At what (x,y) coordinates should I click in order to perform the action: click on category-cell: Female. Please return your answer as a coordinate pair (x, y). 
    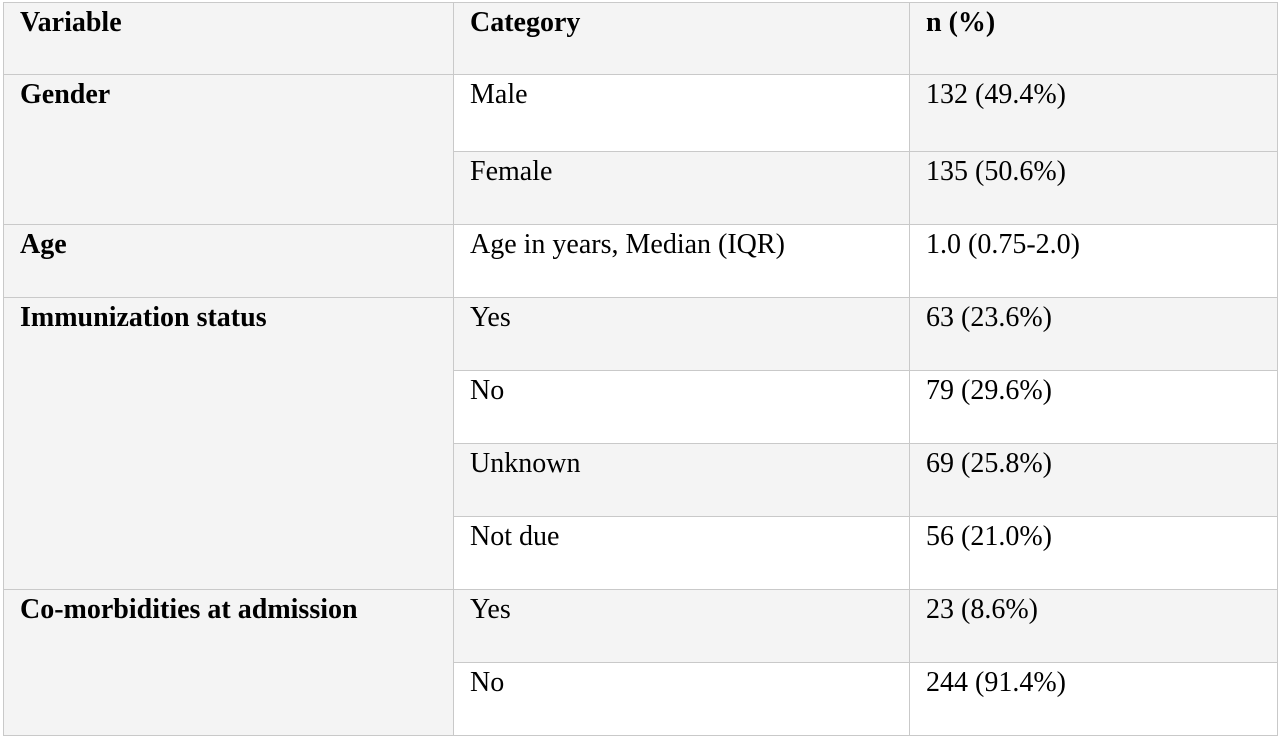
    Looking at the image, I should click on (681, 188).